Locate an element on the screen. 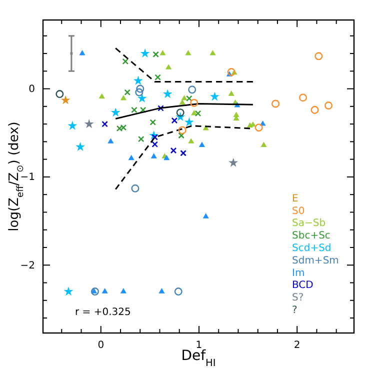 This screenshot has width=374, height=374. y-tick-label: −1 is located at coordinates (27, 178).